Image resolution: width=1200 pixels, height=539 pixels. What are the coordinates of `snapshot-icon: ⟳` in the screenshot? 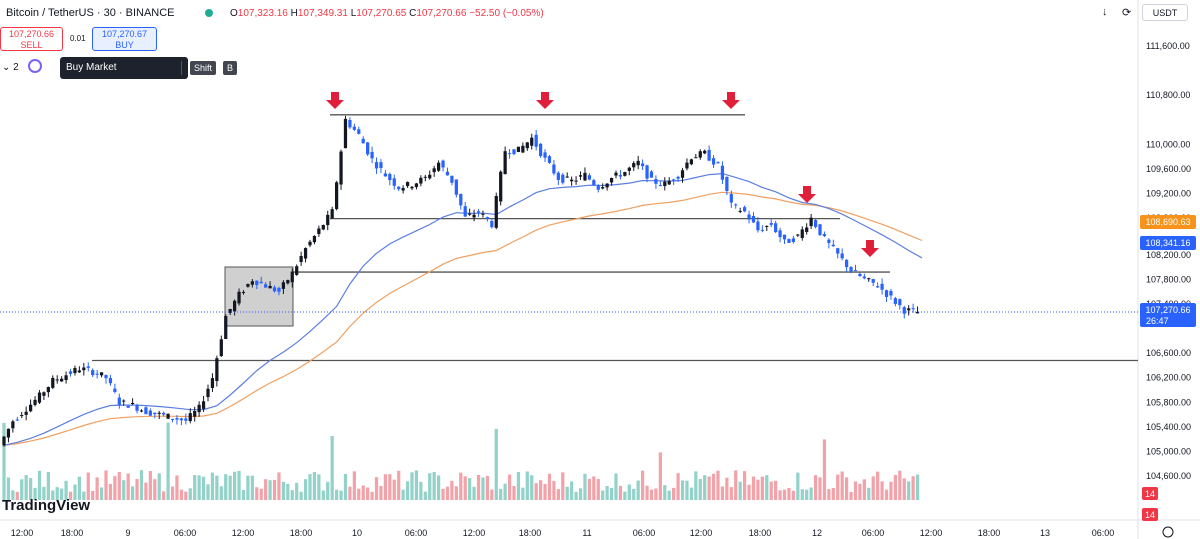 It's located at (1127, 13).